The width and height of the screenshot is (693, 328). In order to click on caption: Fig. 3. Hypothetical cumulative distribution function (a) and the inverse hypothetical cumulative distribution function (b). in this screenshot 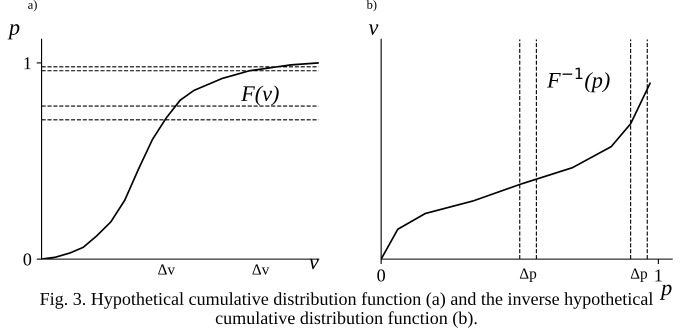, I will do `click(347, 310)`.